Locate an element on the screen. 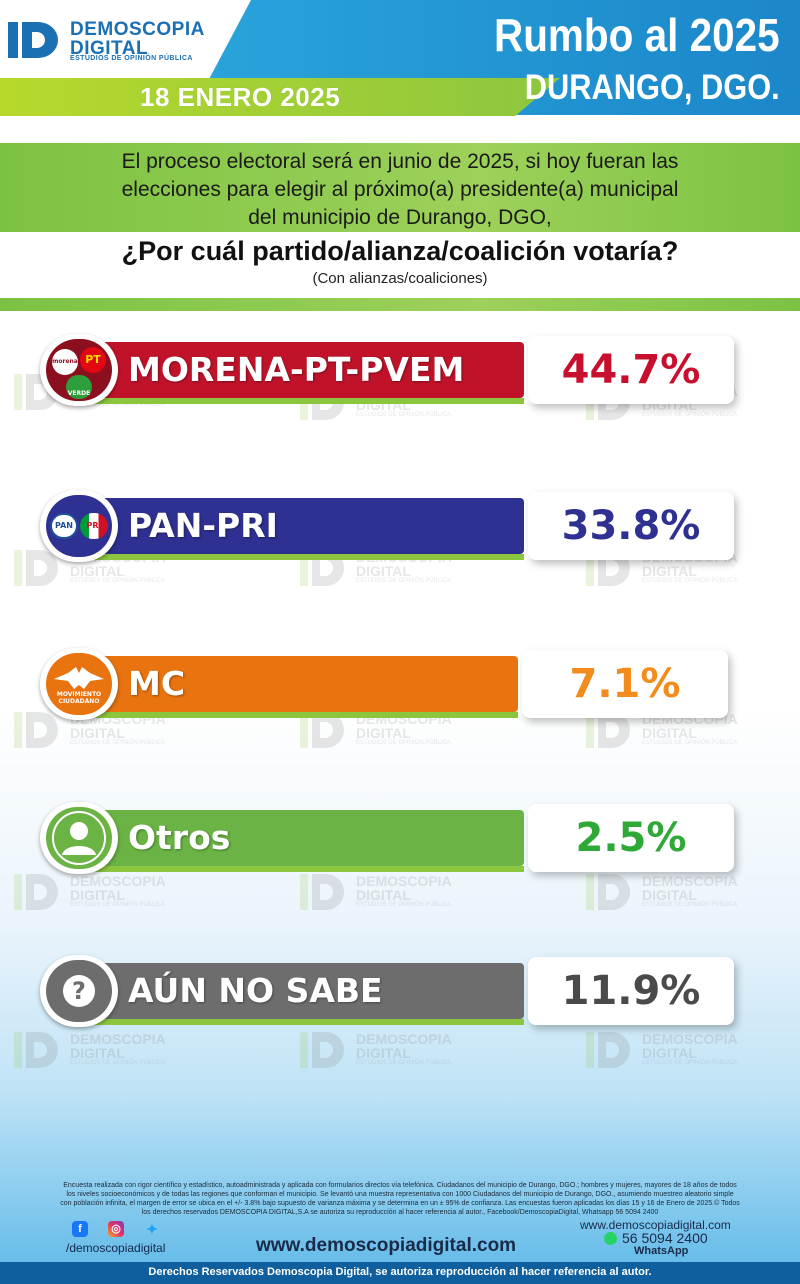 Image resolution: width=800 pixels, height=1284 pixels. bar-row: morena PT VERDE MORENA-PT-PVEM 44.7% is located at coordinates (400, 379).